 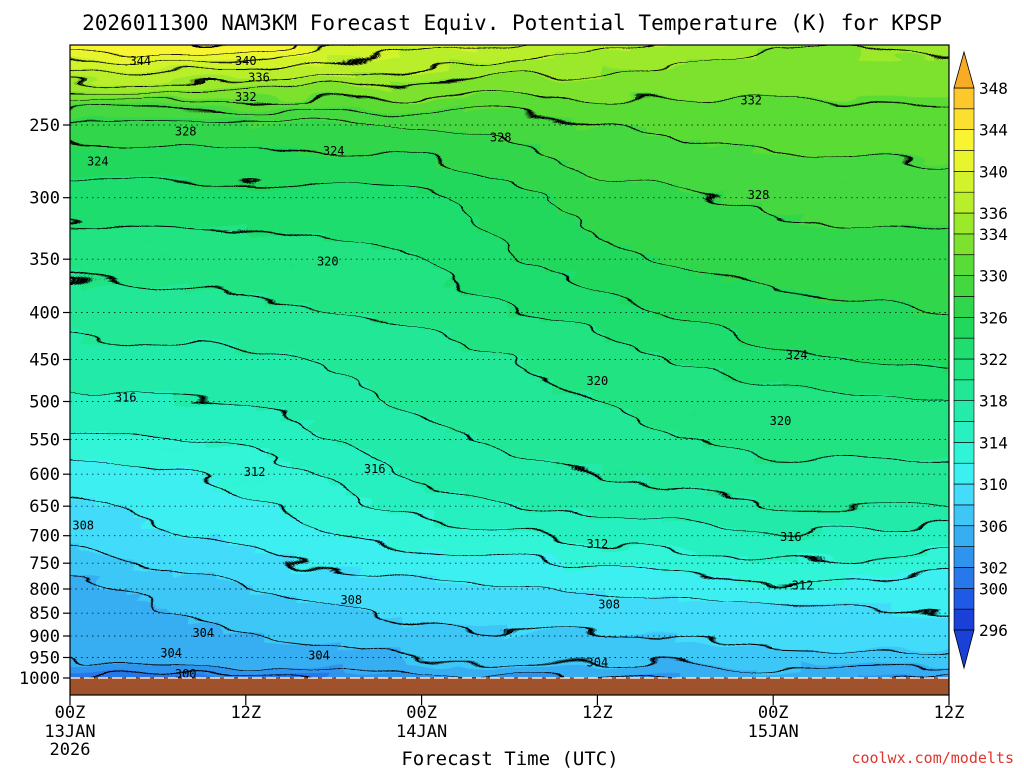 I want to click on x-axis-label: Forecast Time (UTC), so click(x=509, y=758).